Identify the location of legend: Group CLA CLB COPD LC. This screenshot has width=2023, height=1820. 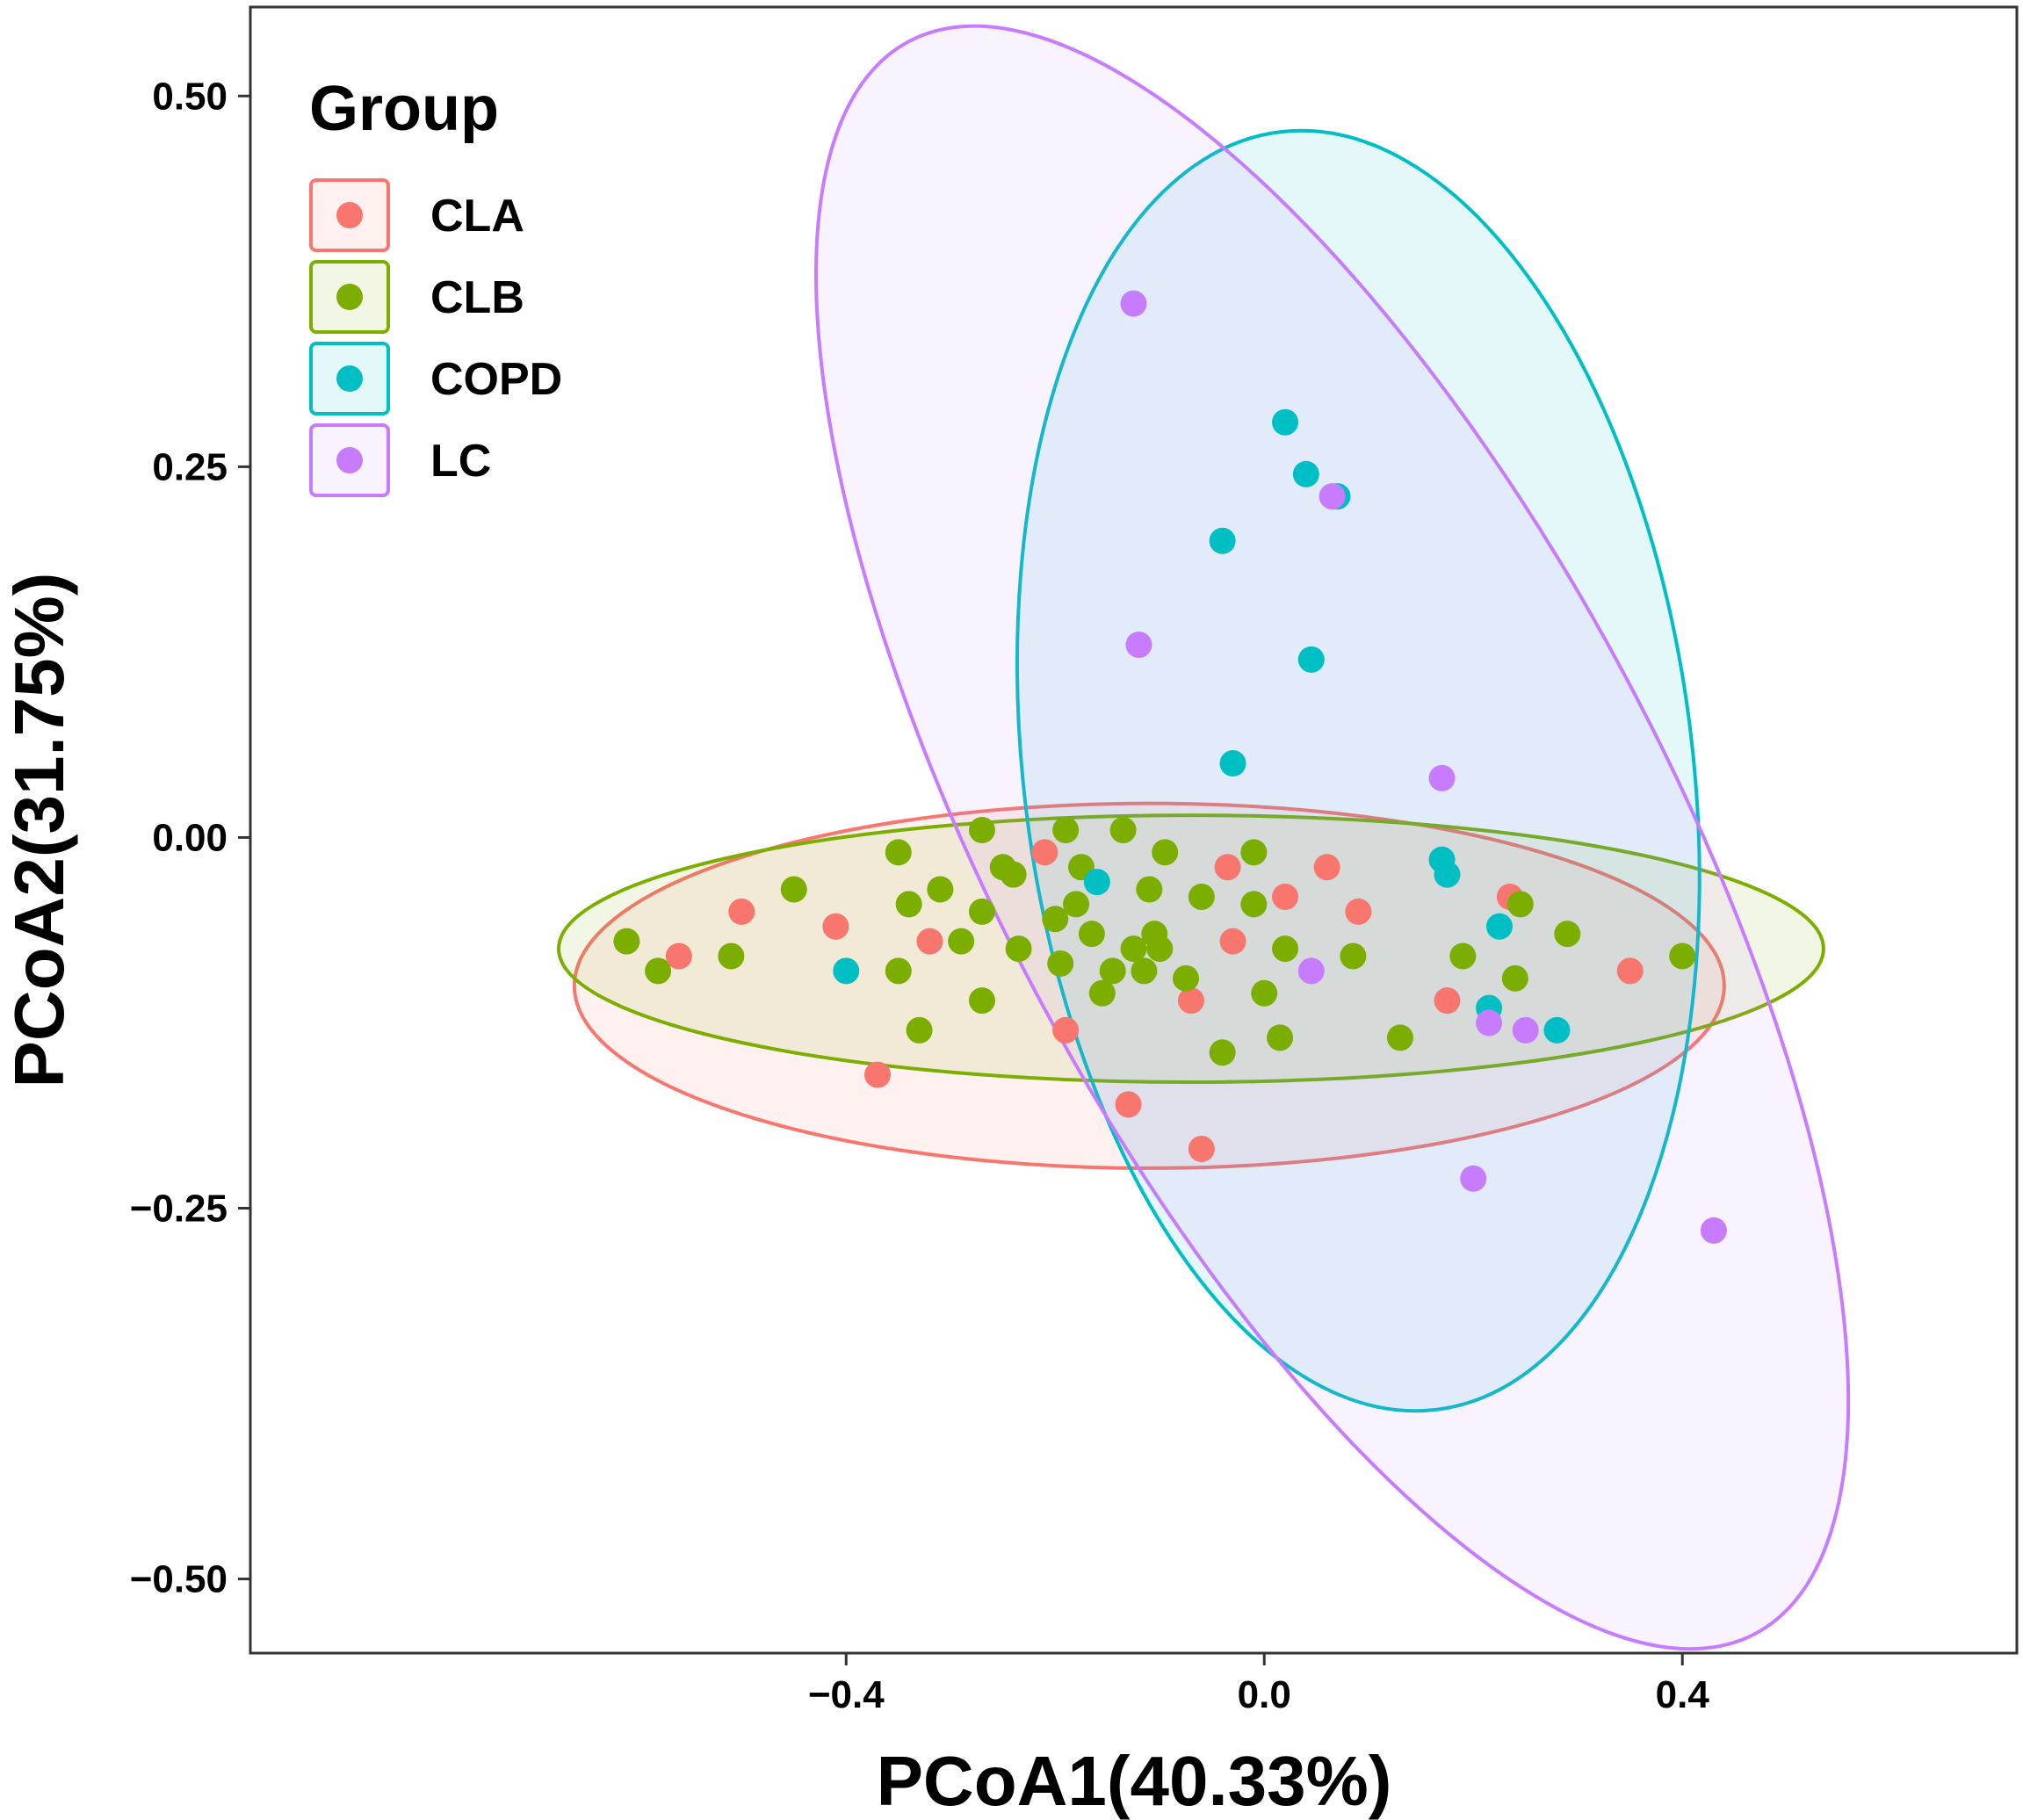
(435, 285).